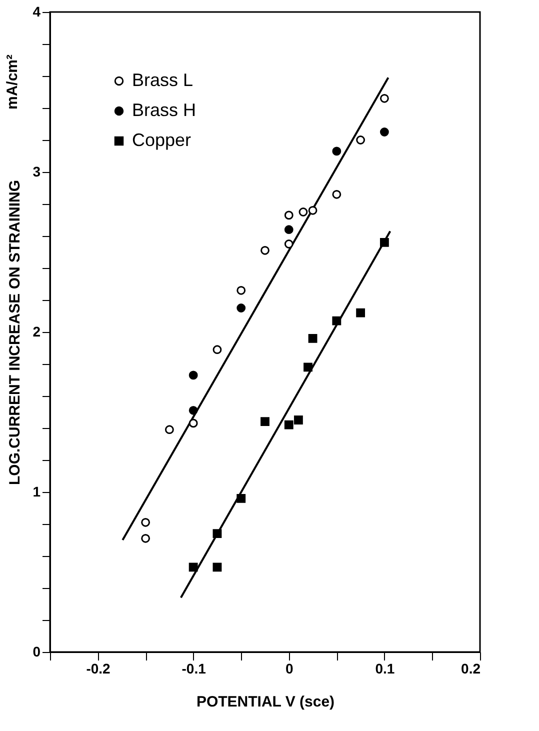 The image size is (539, 731). What do you see at coordinates (98, 668) in the screenshot?
I see `x-tick-label: -0.2` at bounding box center [98, 668].